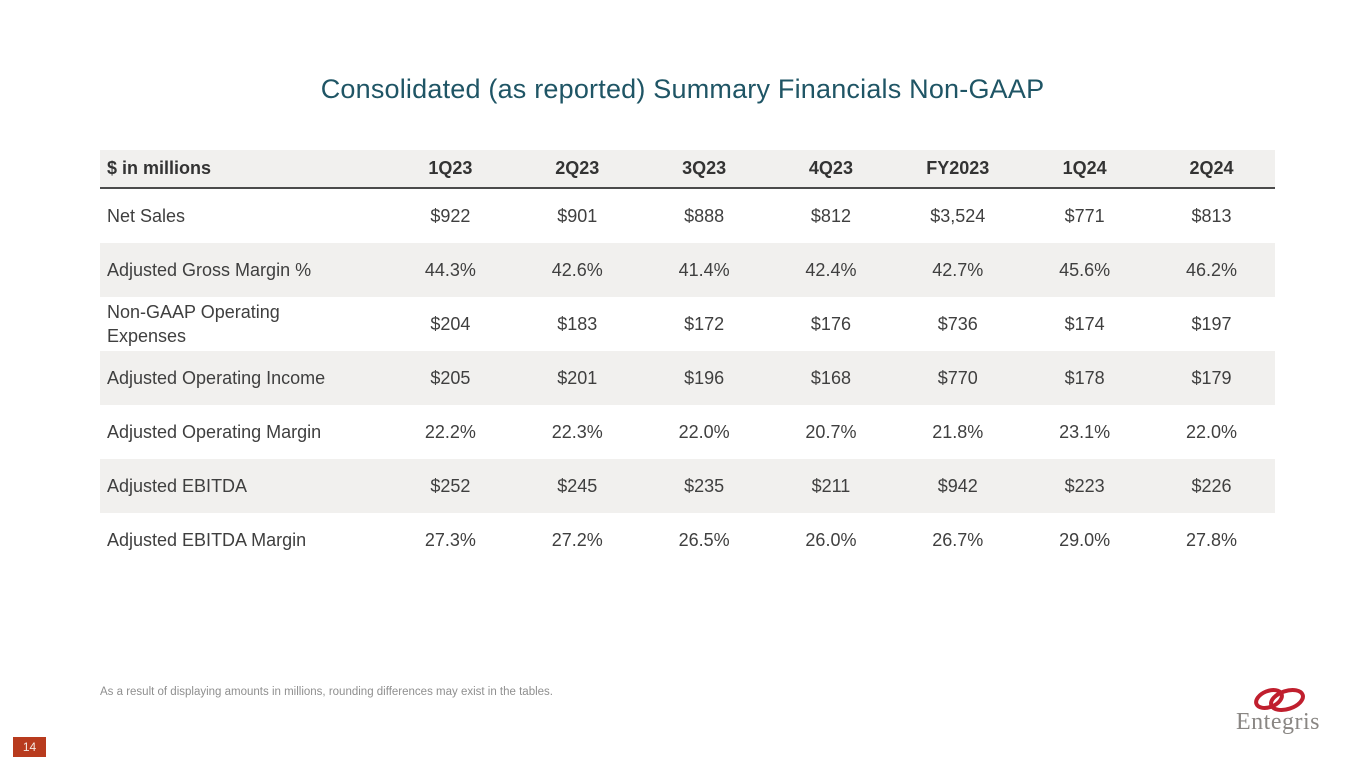  I want to click on cell-value: 42.7%, so click(958, 269).